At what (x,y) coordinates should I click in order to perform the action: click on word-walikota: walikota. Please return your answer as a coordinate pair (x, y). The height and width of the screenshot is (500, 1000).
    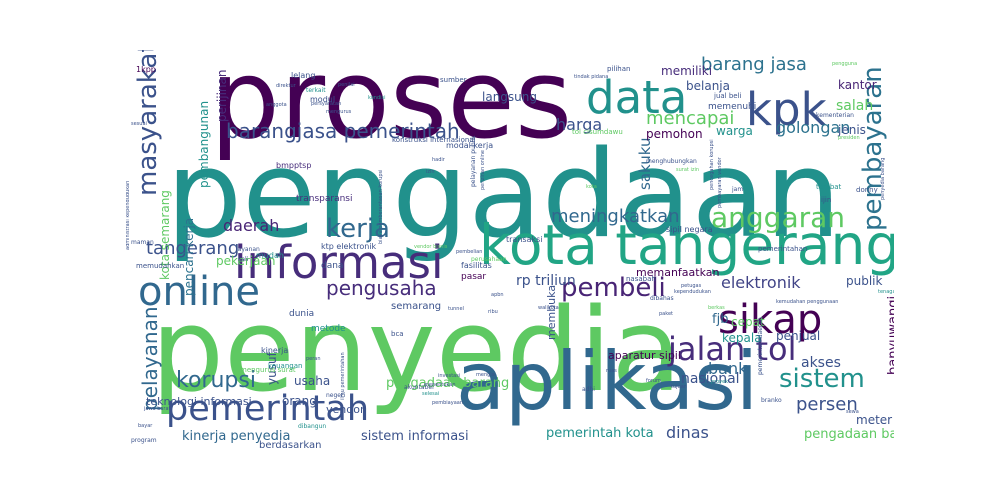
    Looking at the image, I should click on (548, 308).